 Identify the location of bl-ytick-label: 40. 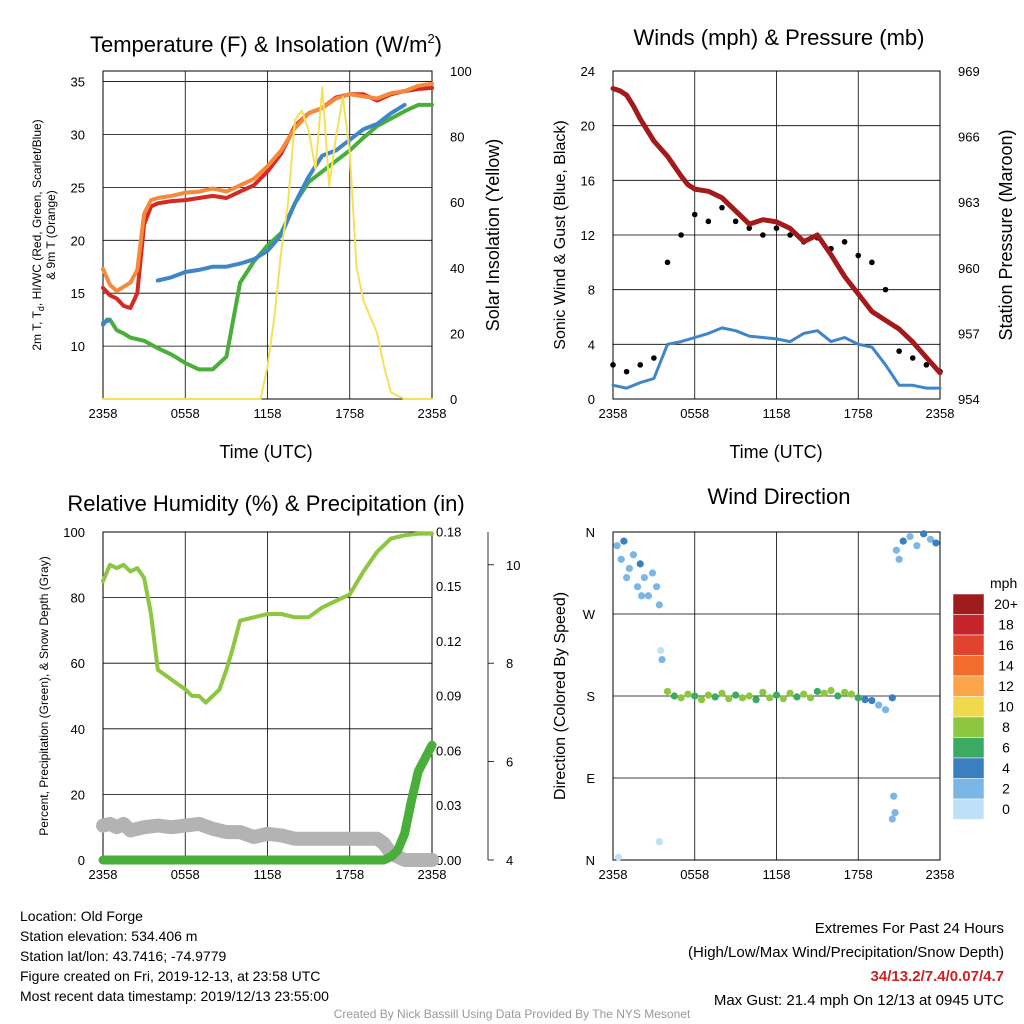
(78, 729).